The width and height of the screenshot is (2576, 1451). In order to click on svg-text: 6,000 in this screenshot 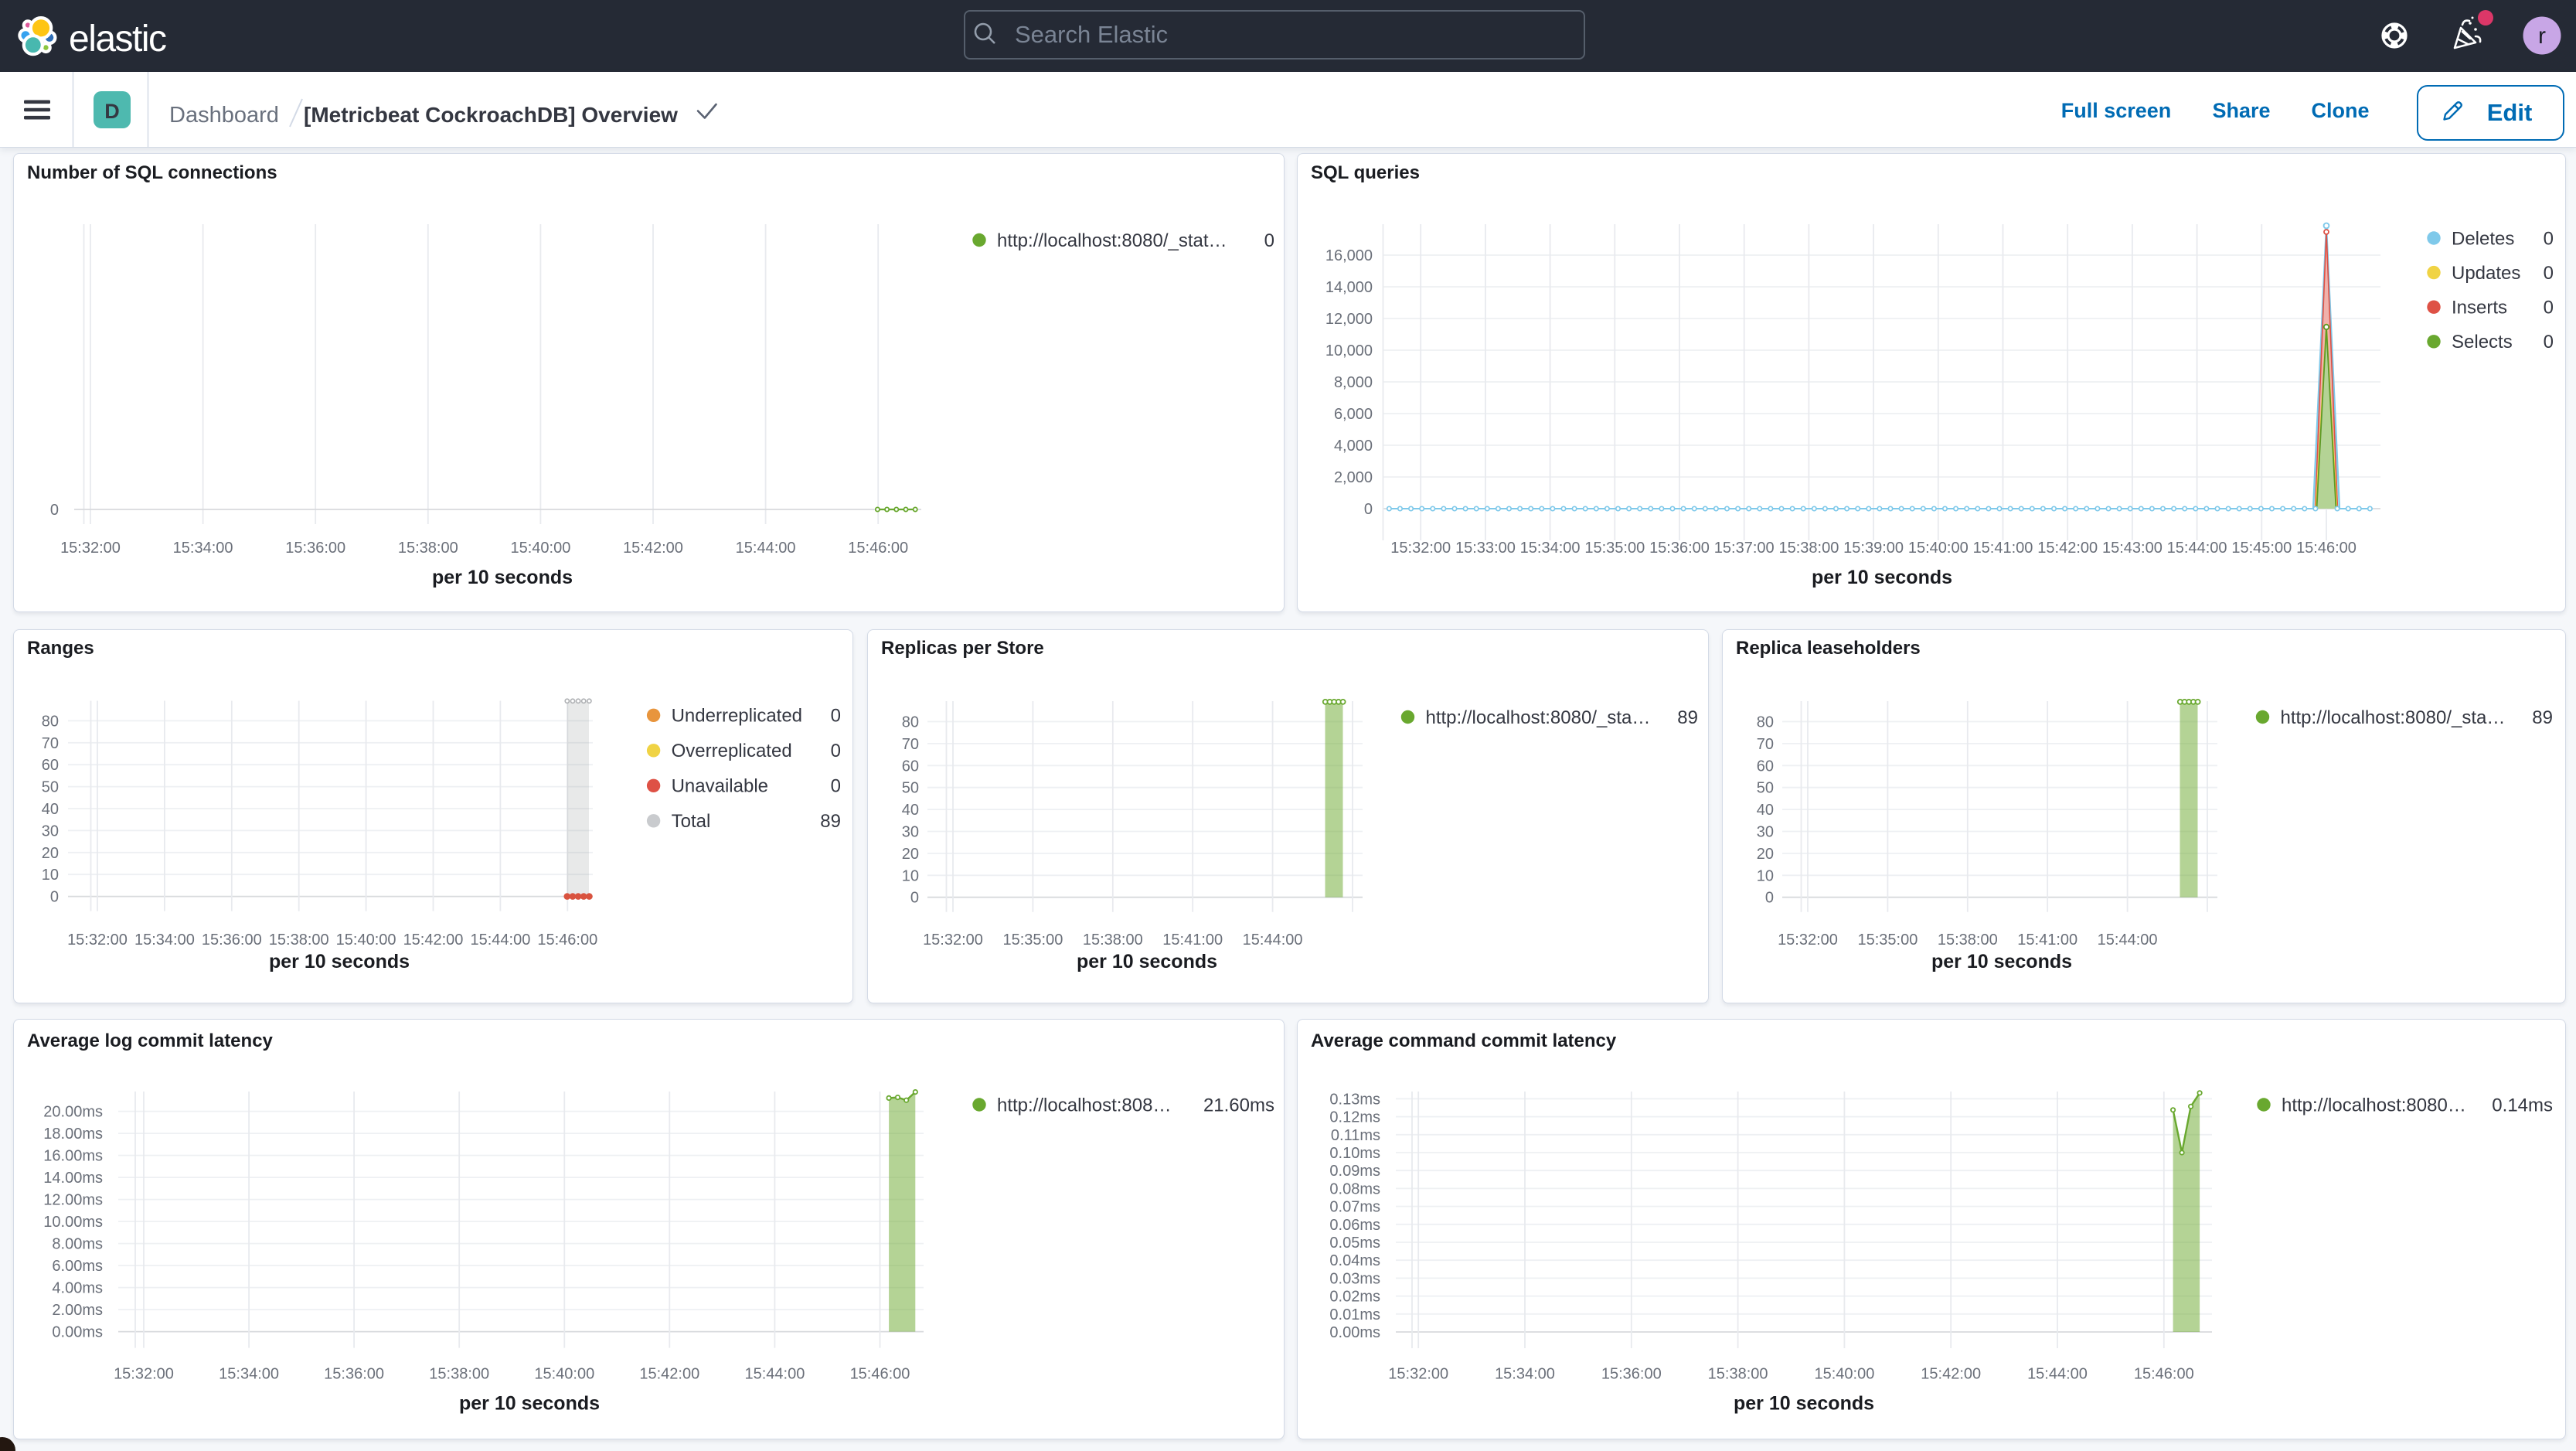, I will do `click(1353, 415)`.